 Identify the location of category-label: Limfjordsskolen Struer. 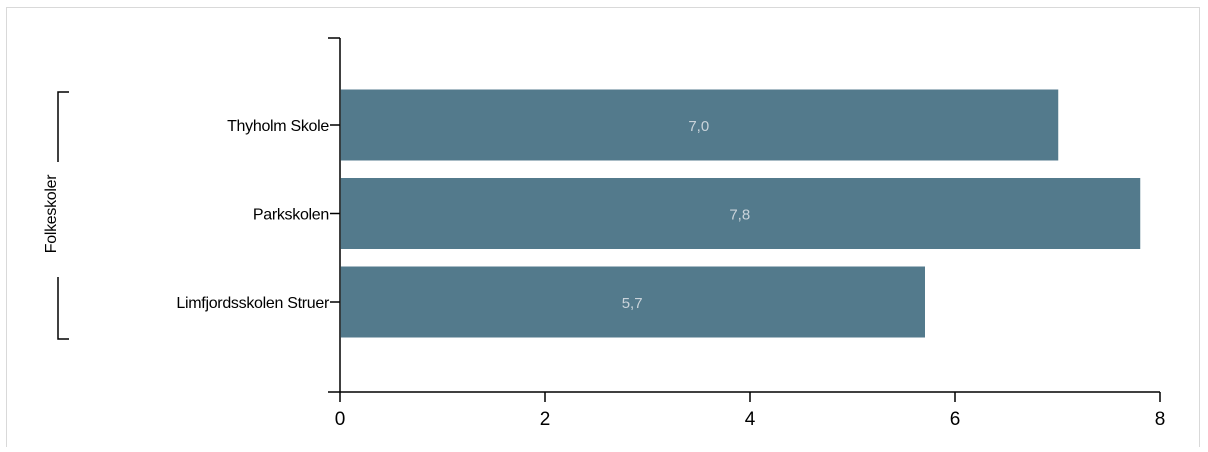
(253, 303).